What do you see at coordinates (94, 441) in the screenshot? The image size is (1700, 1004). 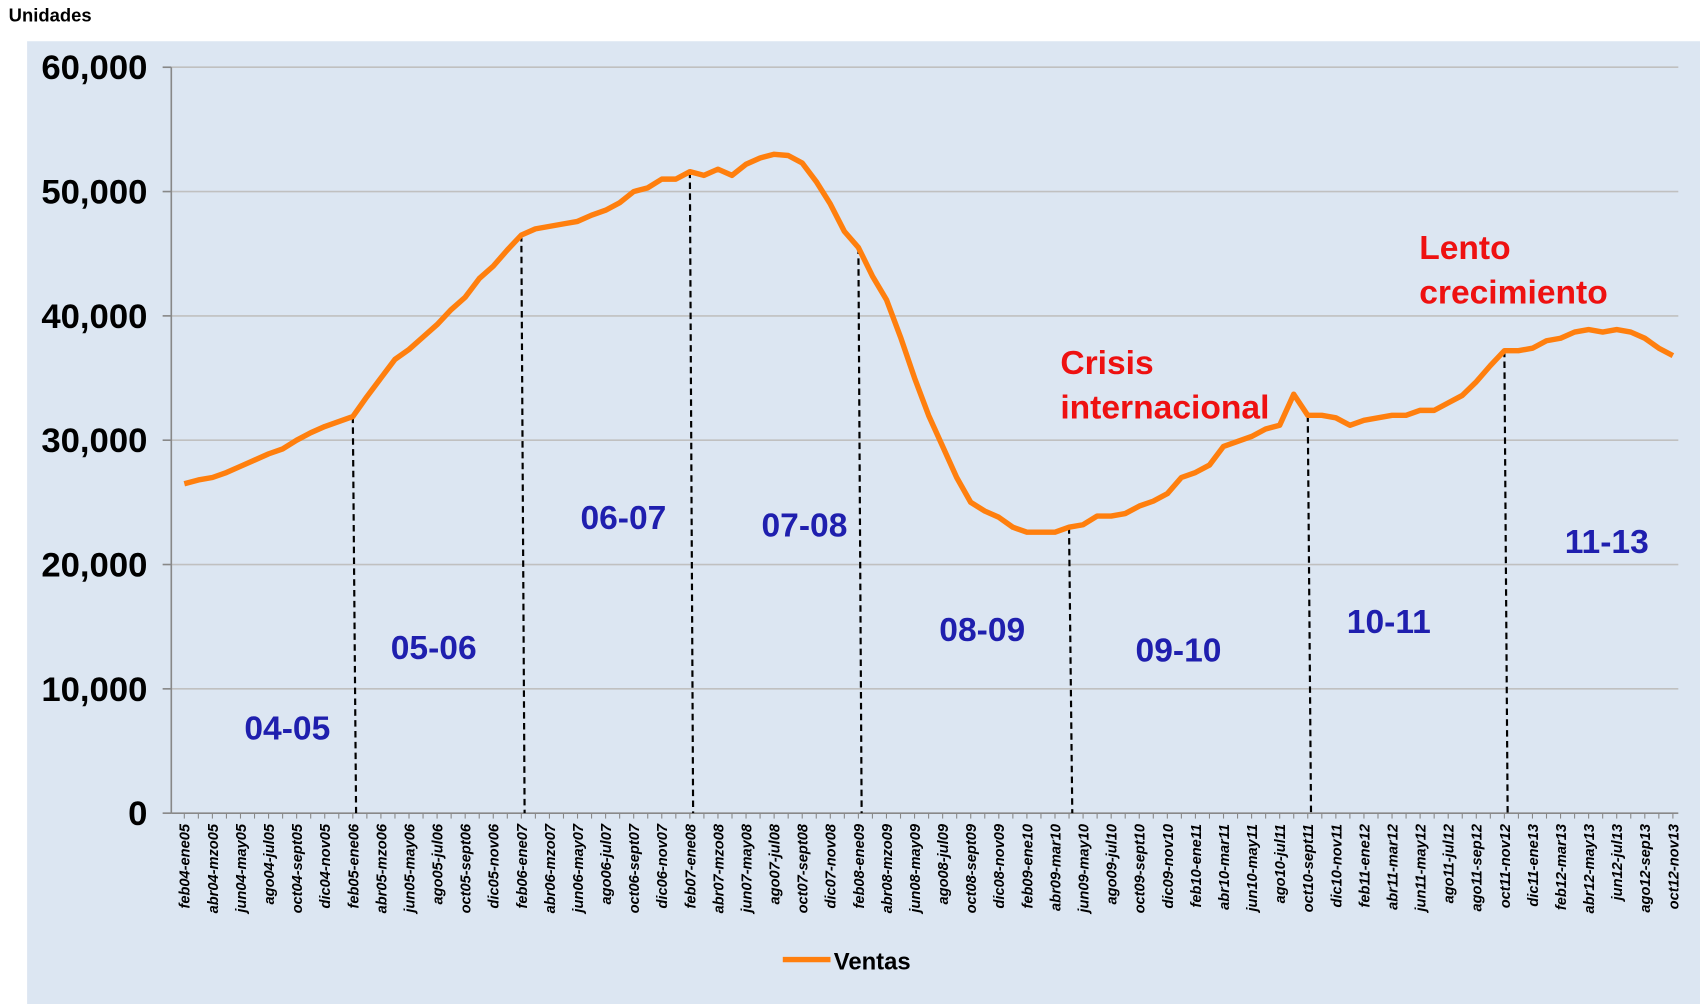 I see `y-tick-label: 30,000` at bounding box center [94, 441].